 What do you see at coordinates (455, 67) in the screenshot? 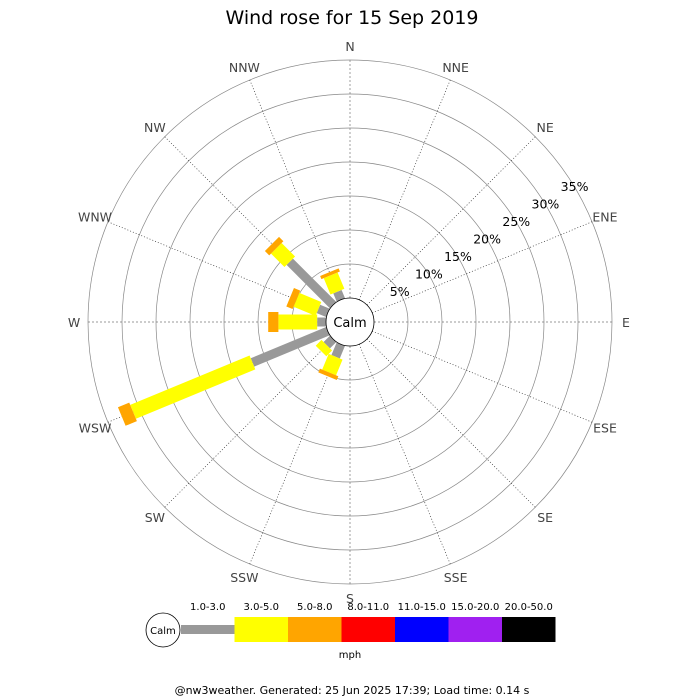
I see `direction-label-nne: NNE` at bounding box center [455, 67].